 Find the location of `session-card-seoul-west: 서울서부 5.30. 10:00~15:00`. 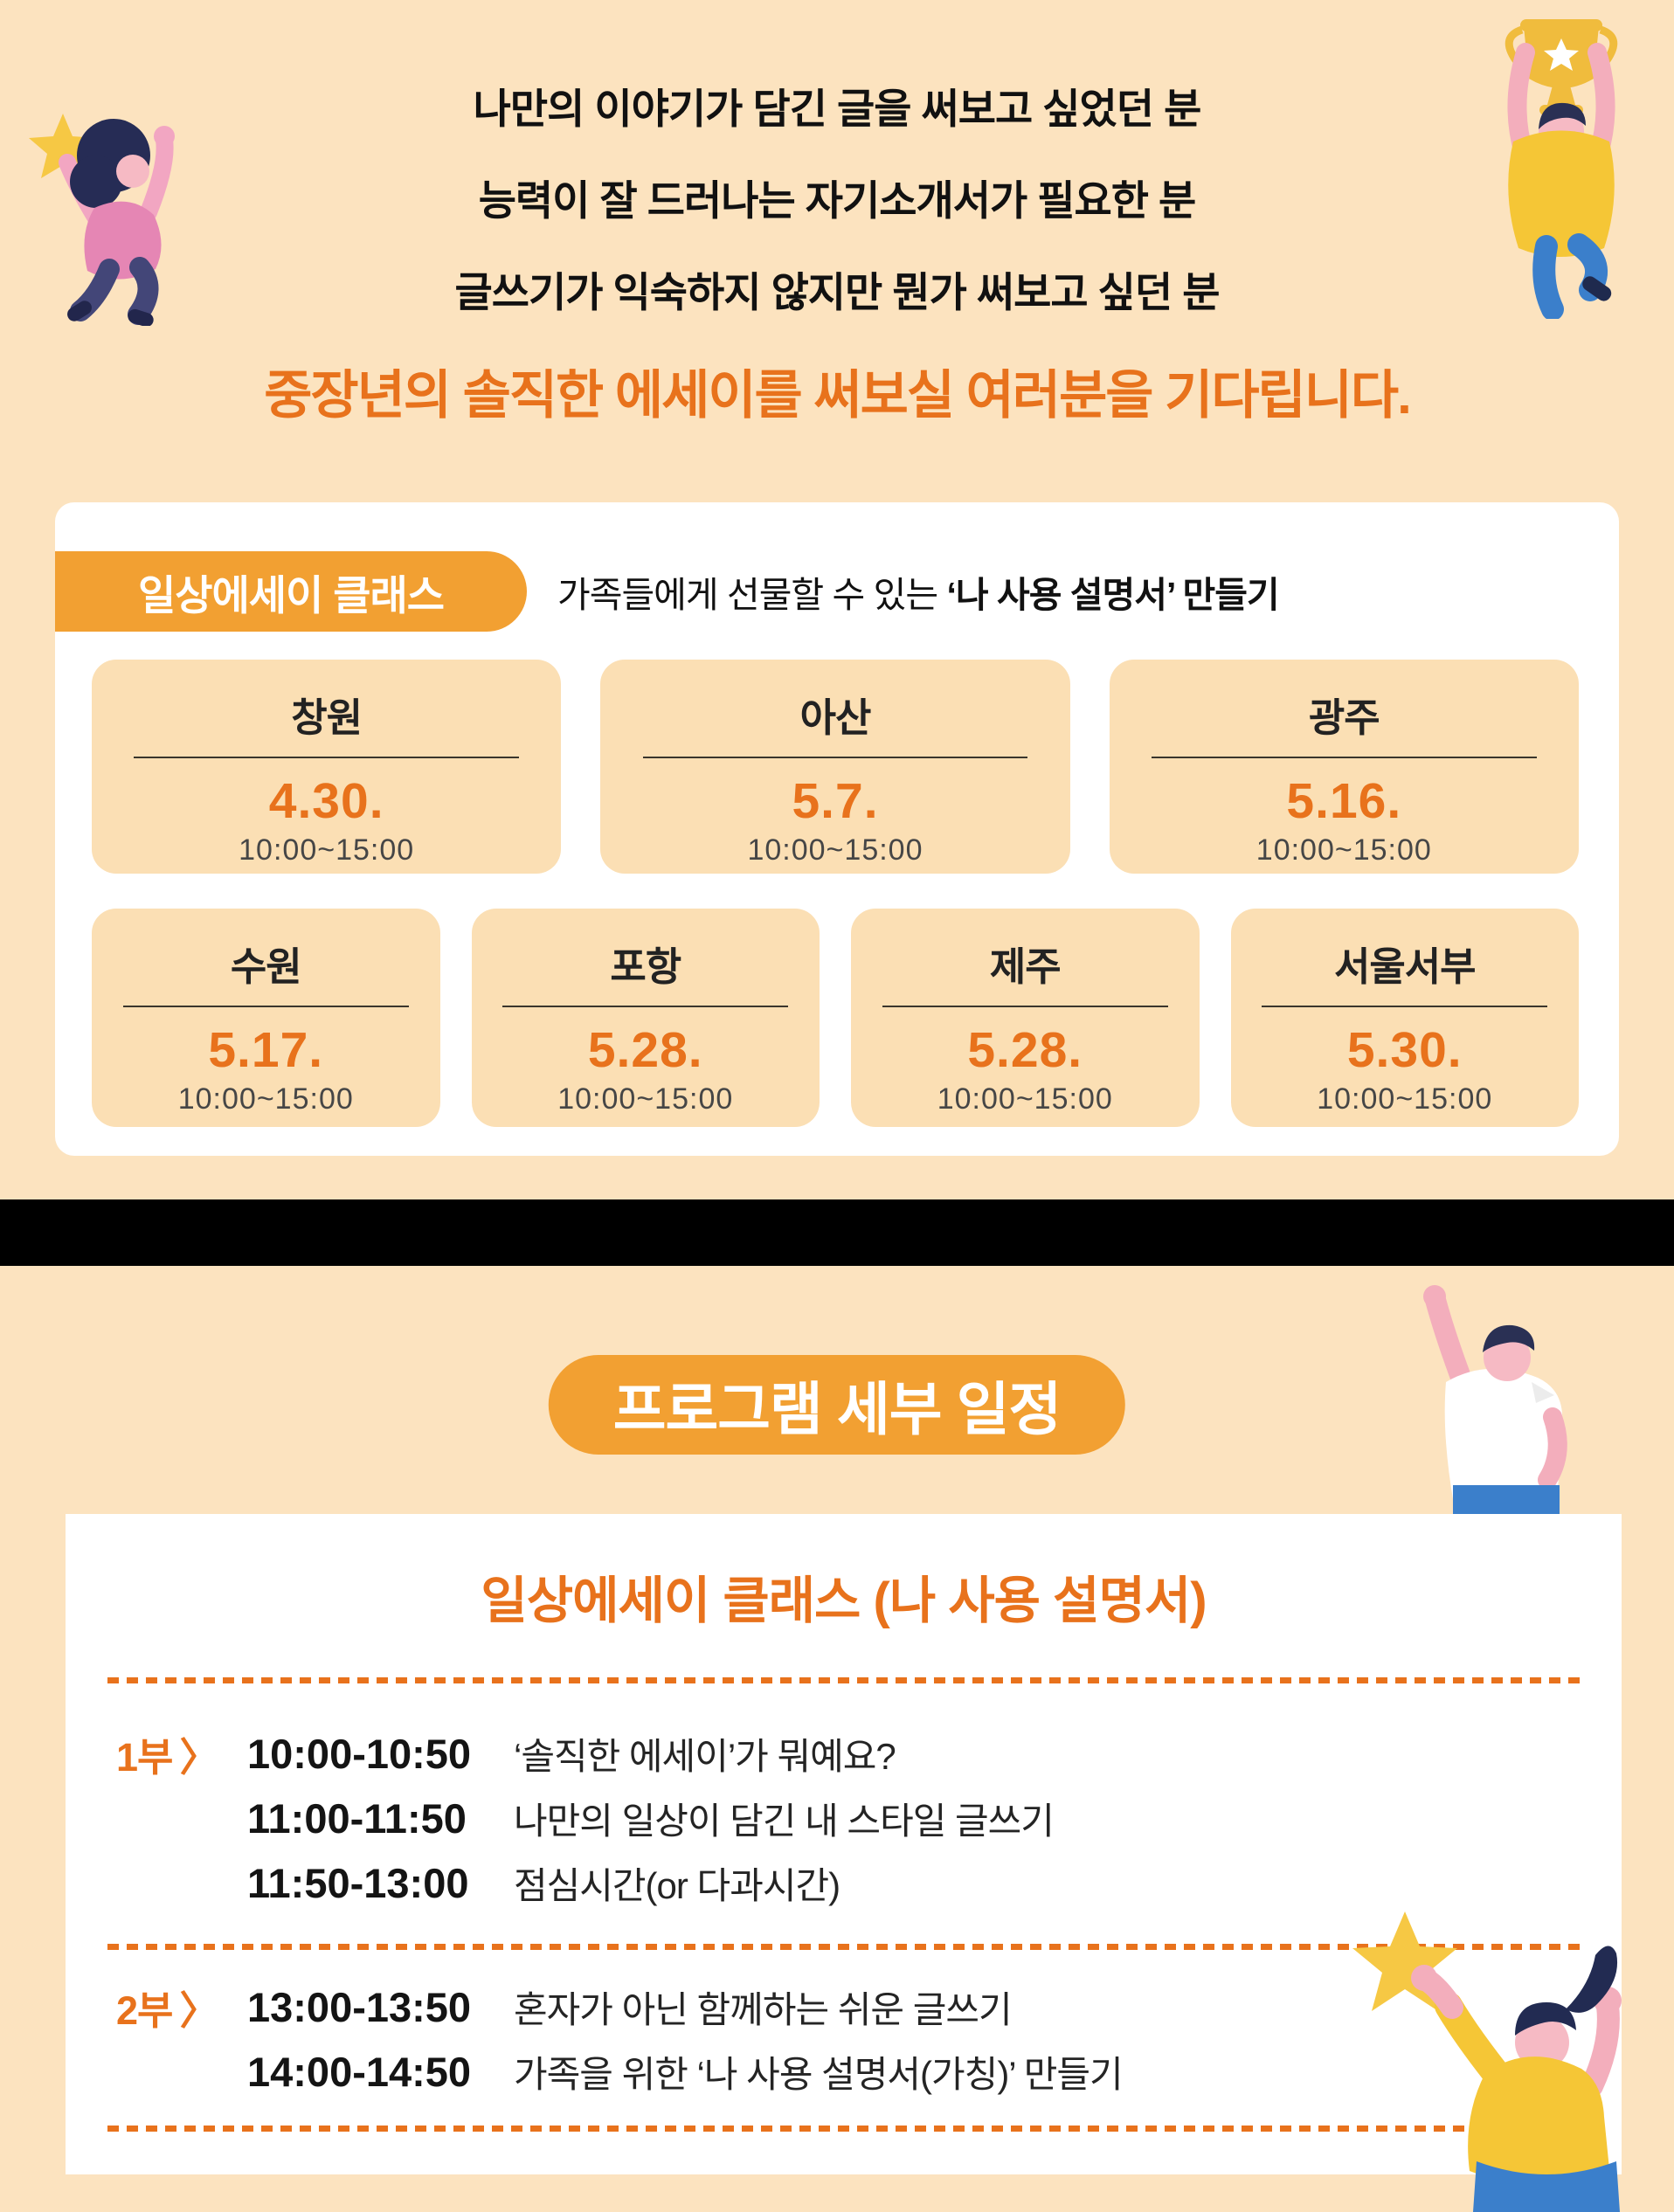

session-card-seoul-west: 서울서부 5.30. 10:00~15:00 is located at coordinates (1405, 1018).